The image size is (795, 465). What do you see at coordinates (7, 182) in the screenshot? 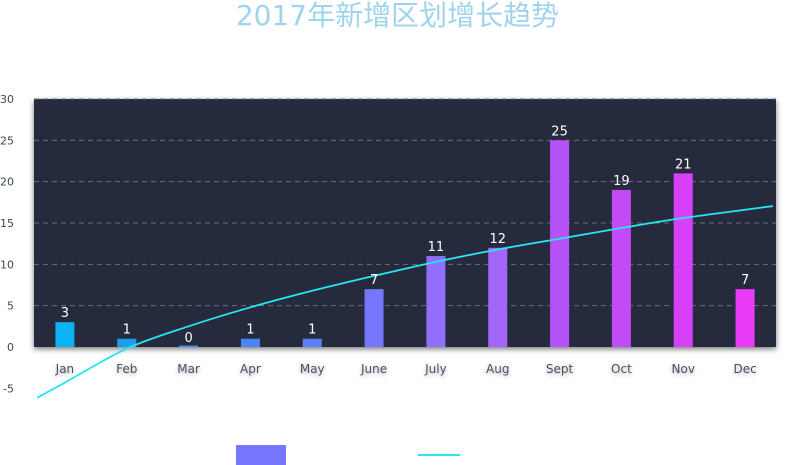
I see `y-tick-label: 20` at bounding box center [7, 182].